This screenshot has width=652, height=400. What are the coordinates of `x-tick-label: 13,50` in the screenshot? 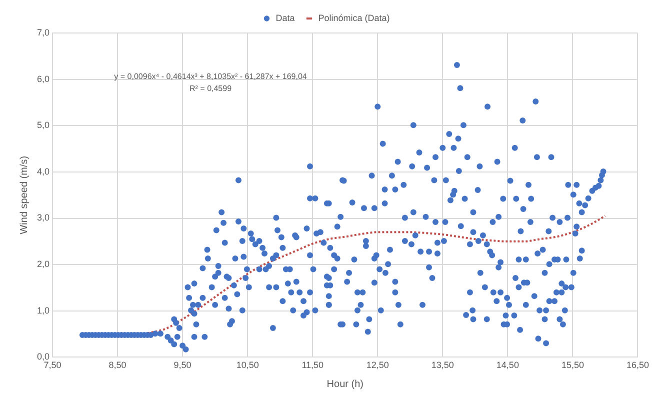 It's located at (442, 365).